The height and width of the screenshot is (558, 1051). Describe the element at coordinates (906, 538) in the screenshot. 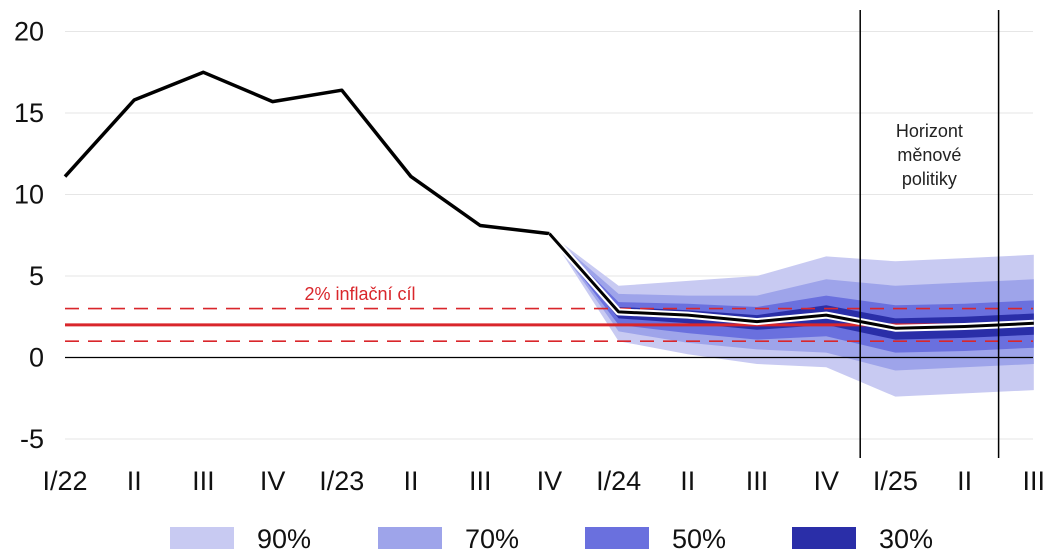

I see `legend-label: 30%` at that location.